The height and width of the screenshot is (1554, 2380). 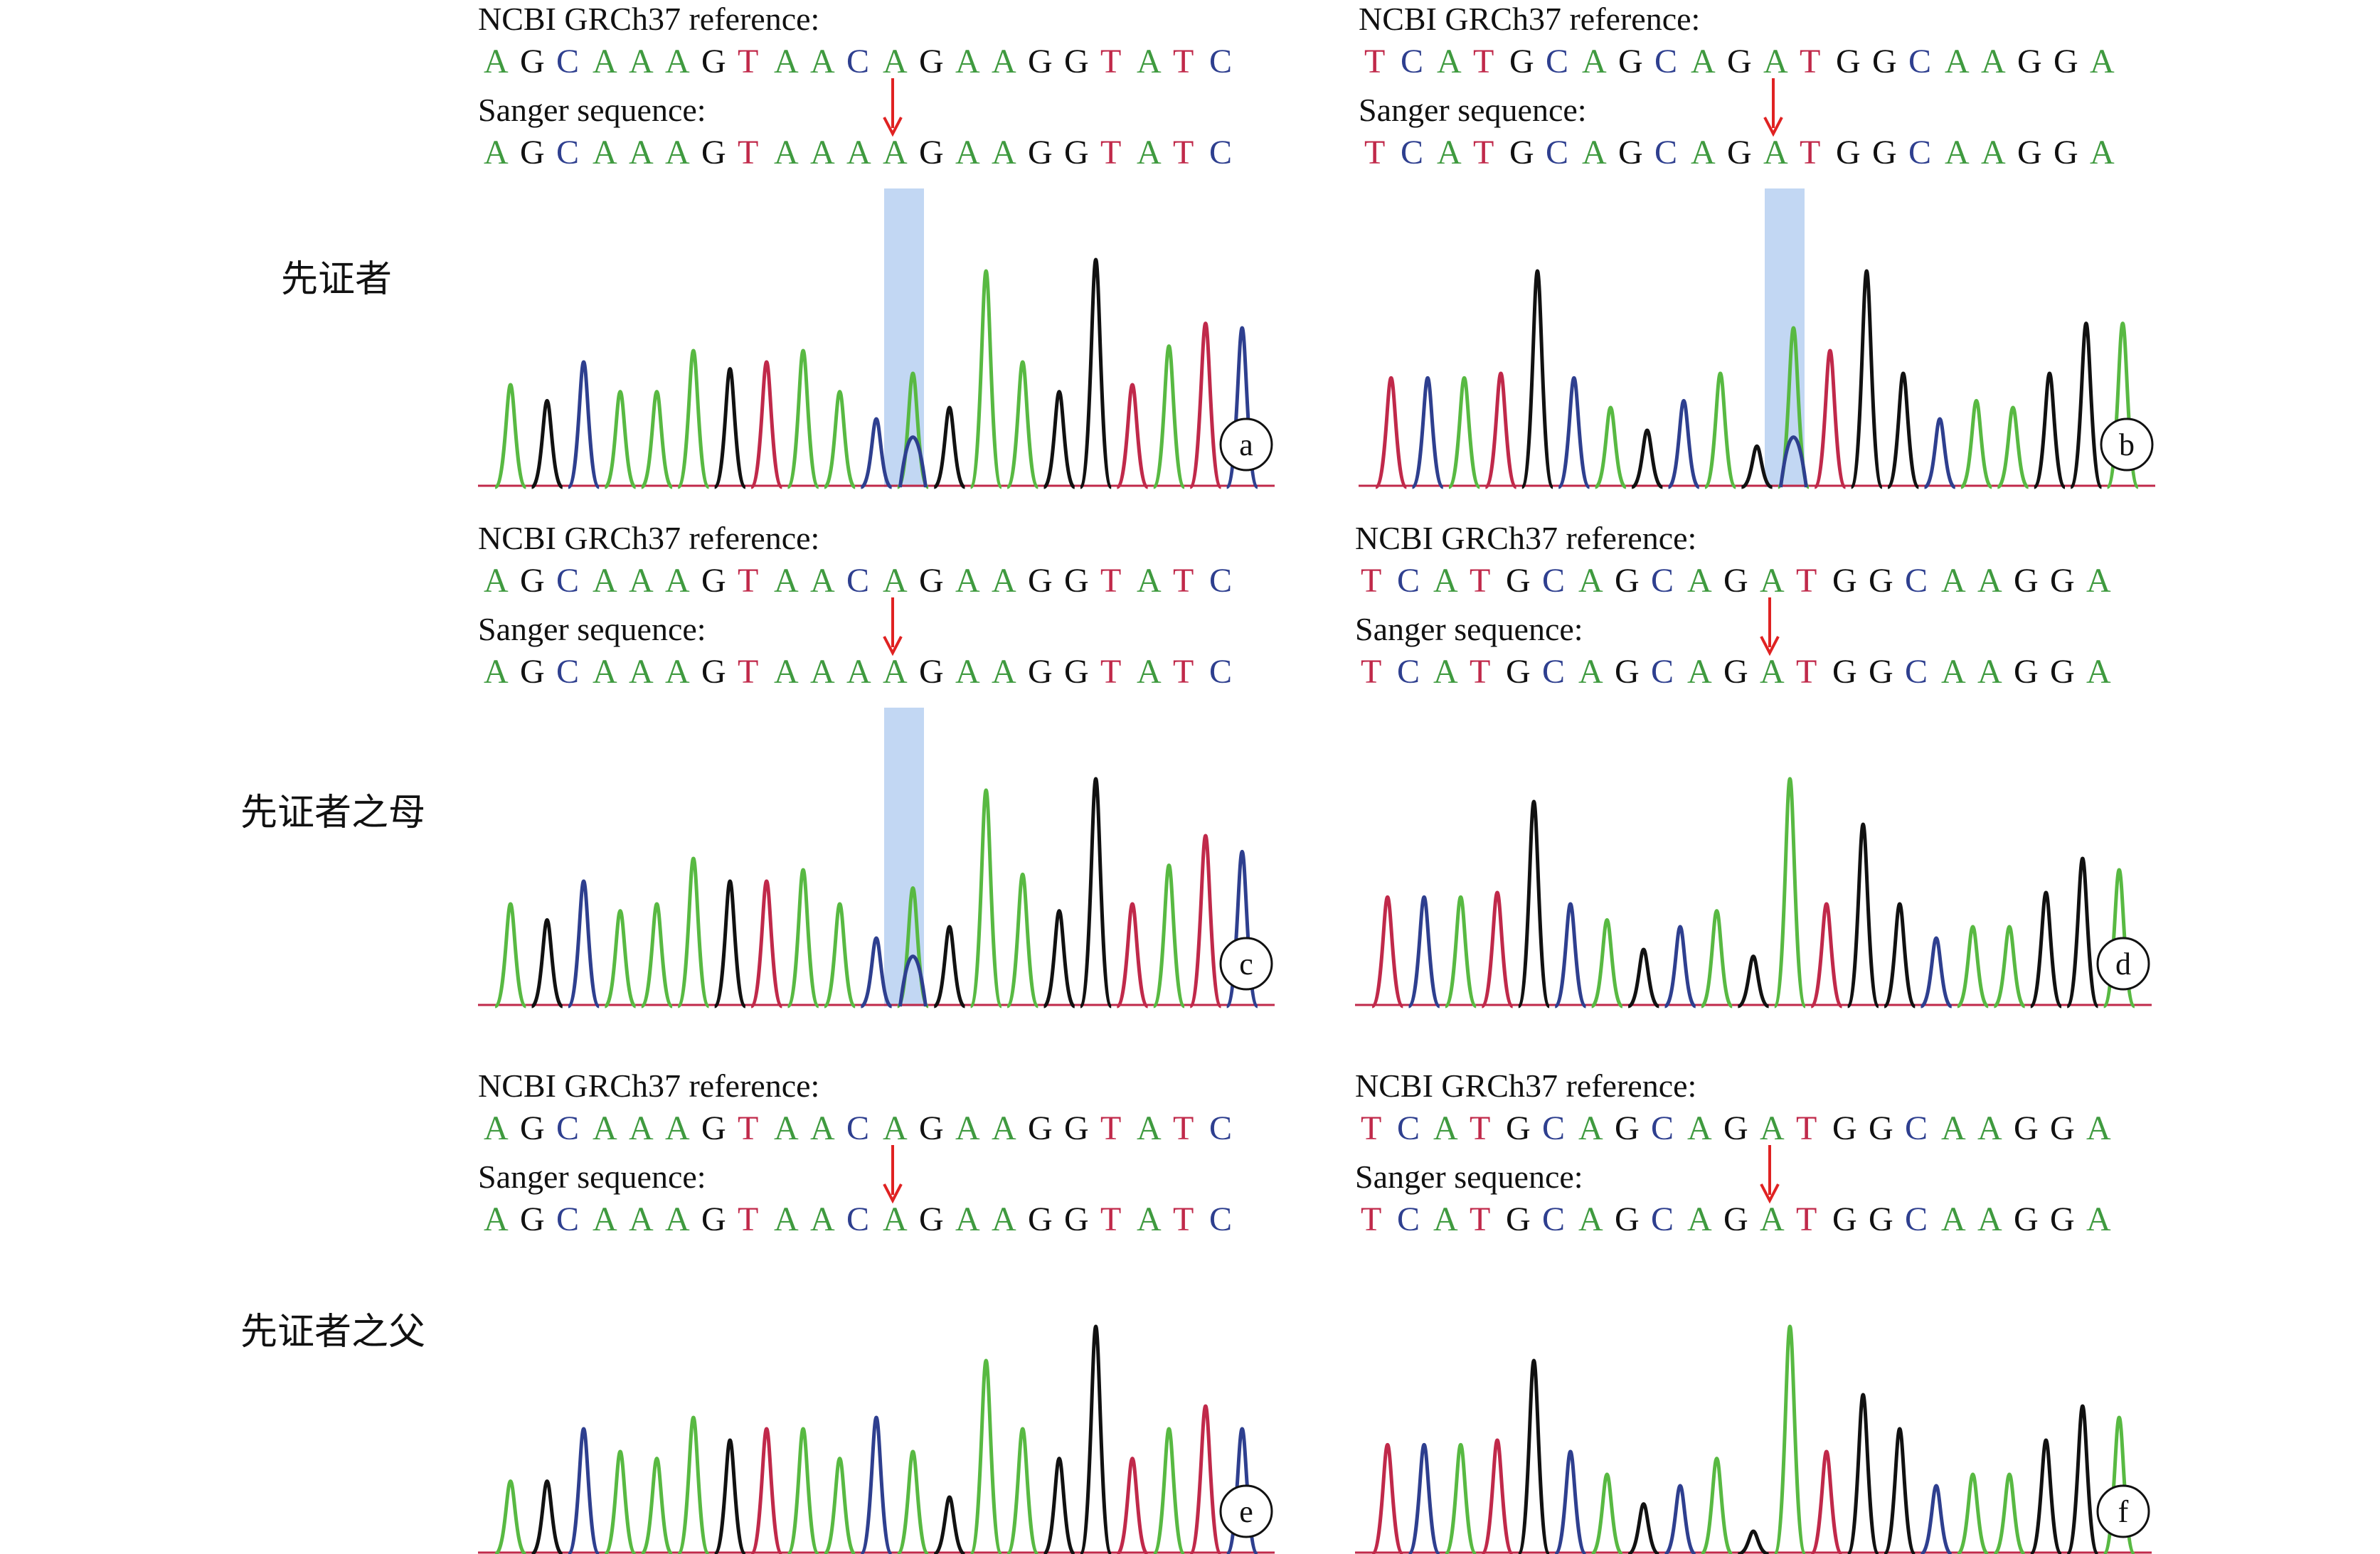 I want to click on panel-letter: a, so click(x=1246, y=445).